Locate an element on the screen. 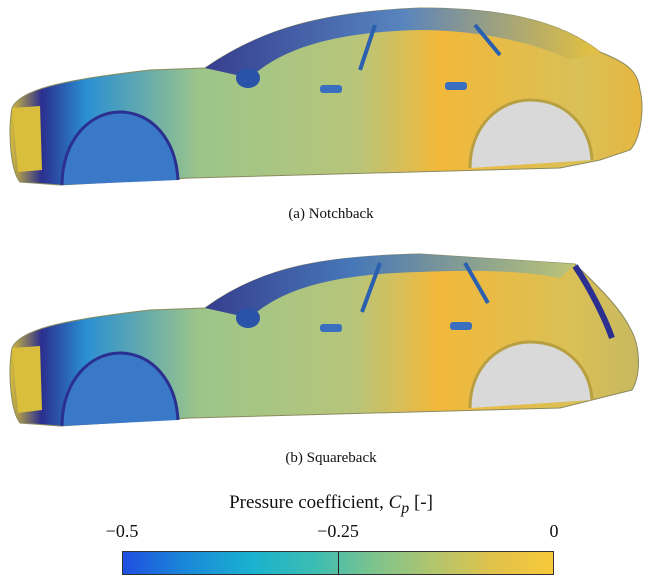  colorbar-title: Pressure coefficient, Cp [-] is located at coordinates (331, 504).